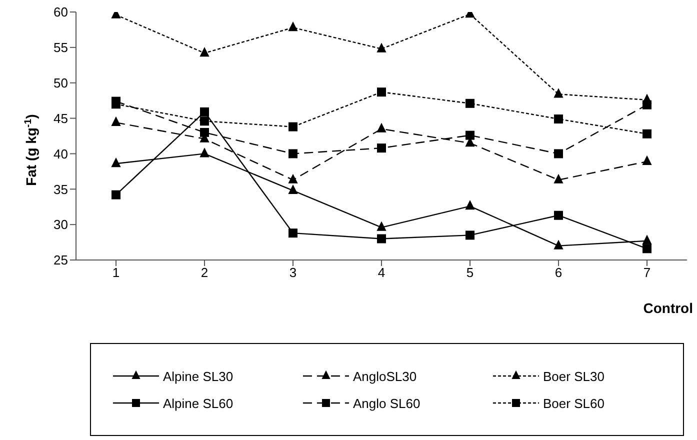 This screenshot has width=697, height=440. Describe the element at coordinates (61, 118) in the screenshot. I see `y-tick-label: 45` at that location.